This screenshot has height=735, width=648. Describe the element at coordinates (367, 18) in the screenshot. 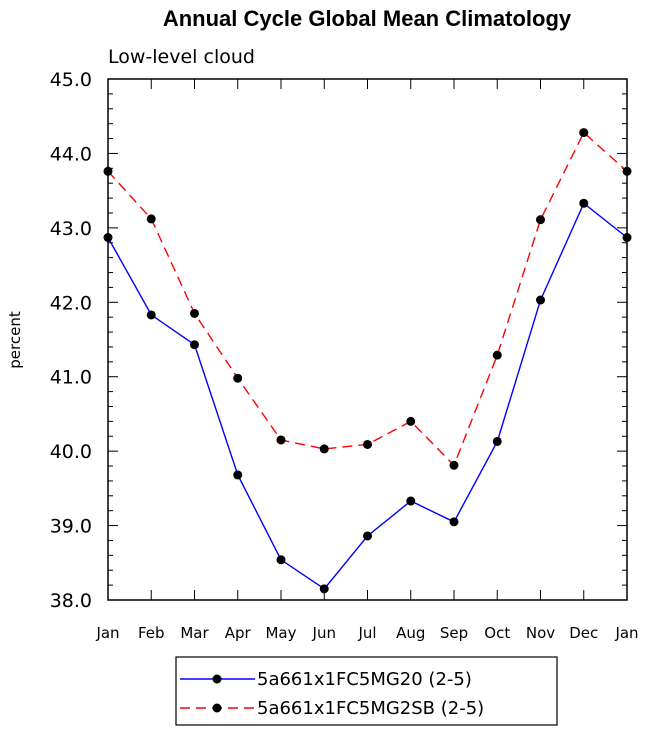

I see `chart-title: Annual Cycle Global Mean Climatology` at that location.